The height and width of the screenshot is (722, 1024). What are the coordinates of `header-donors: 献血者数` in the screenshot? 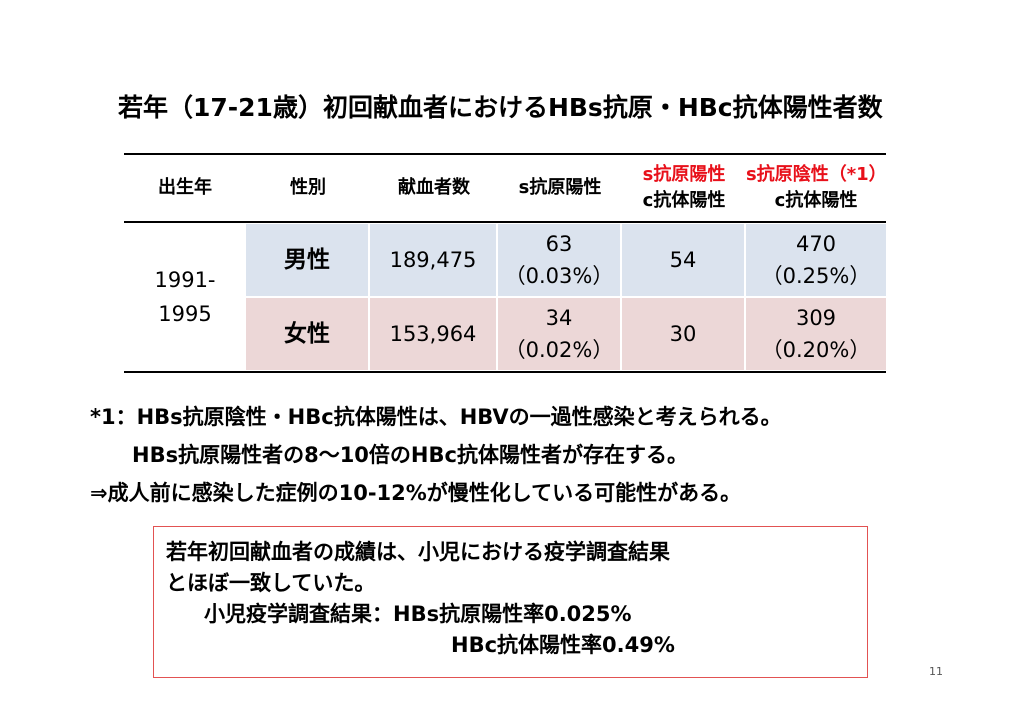 It's located at (434, 187).